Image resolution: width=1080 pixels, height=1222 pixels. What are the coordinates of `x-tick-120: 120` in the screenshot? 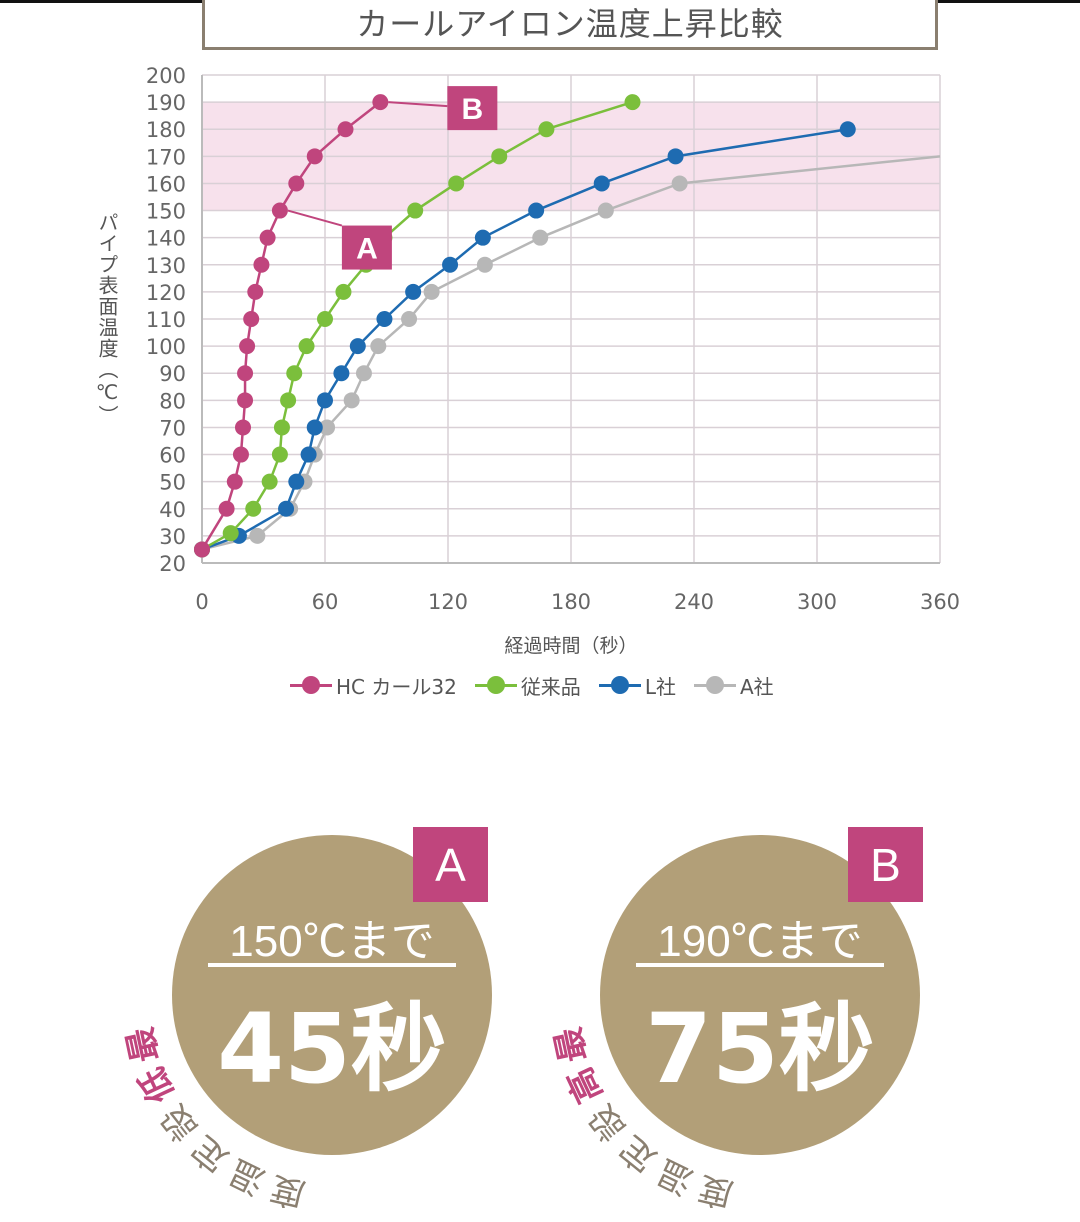 It's located at (448, 602).